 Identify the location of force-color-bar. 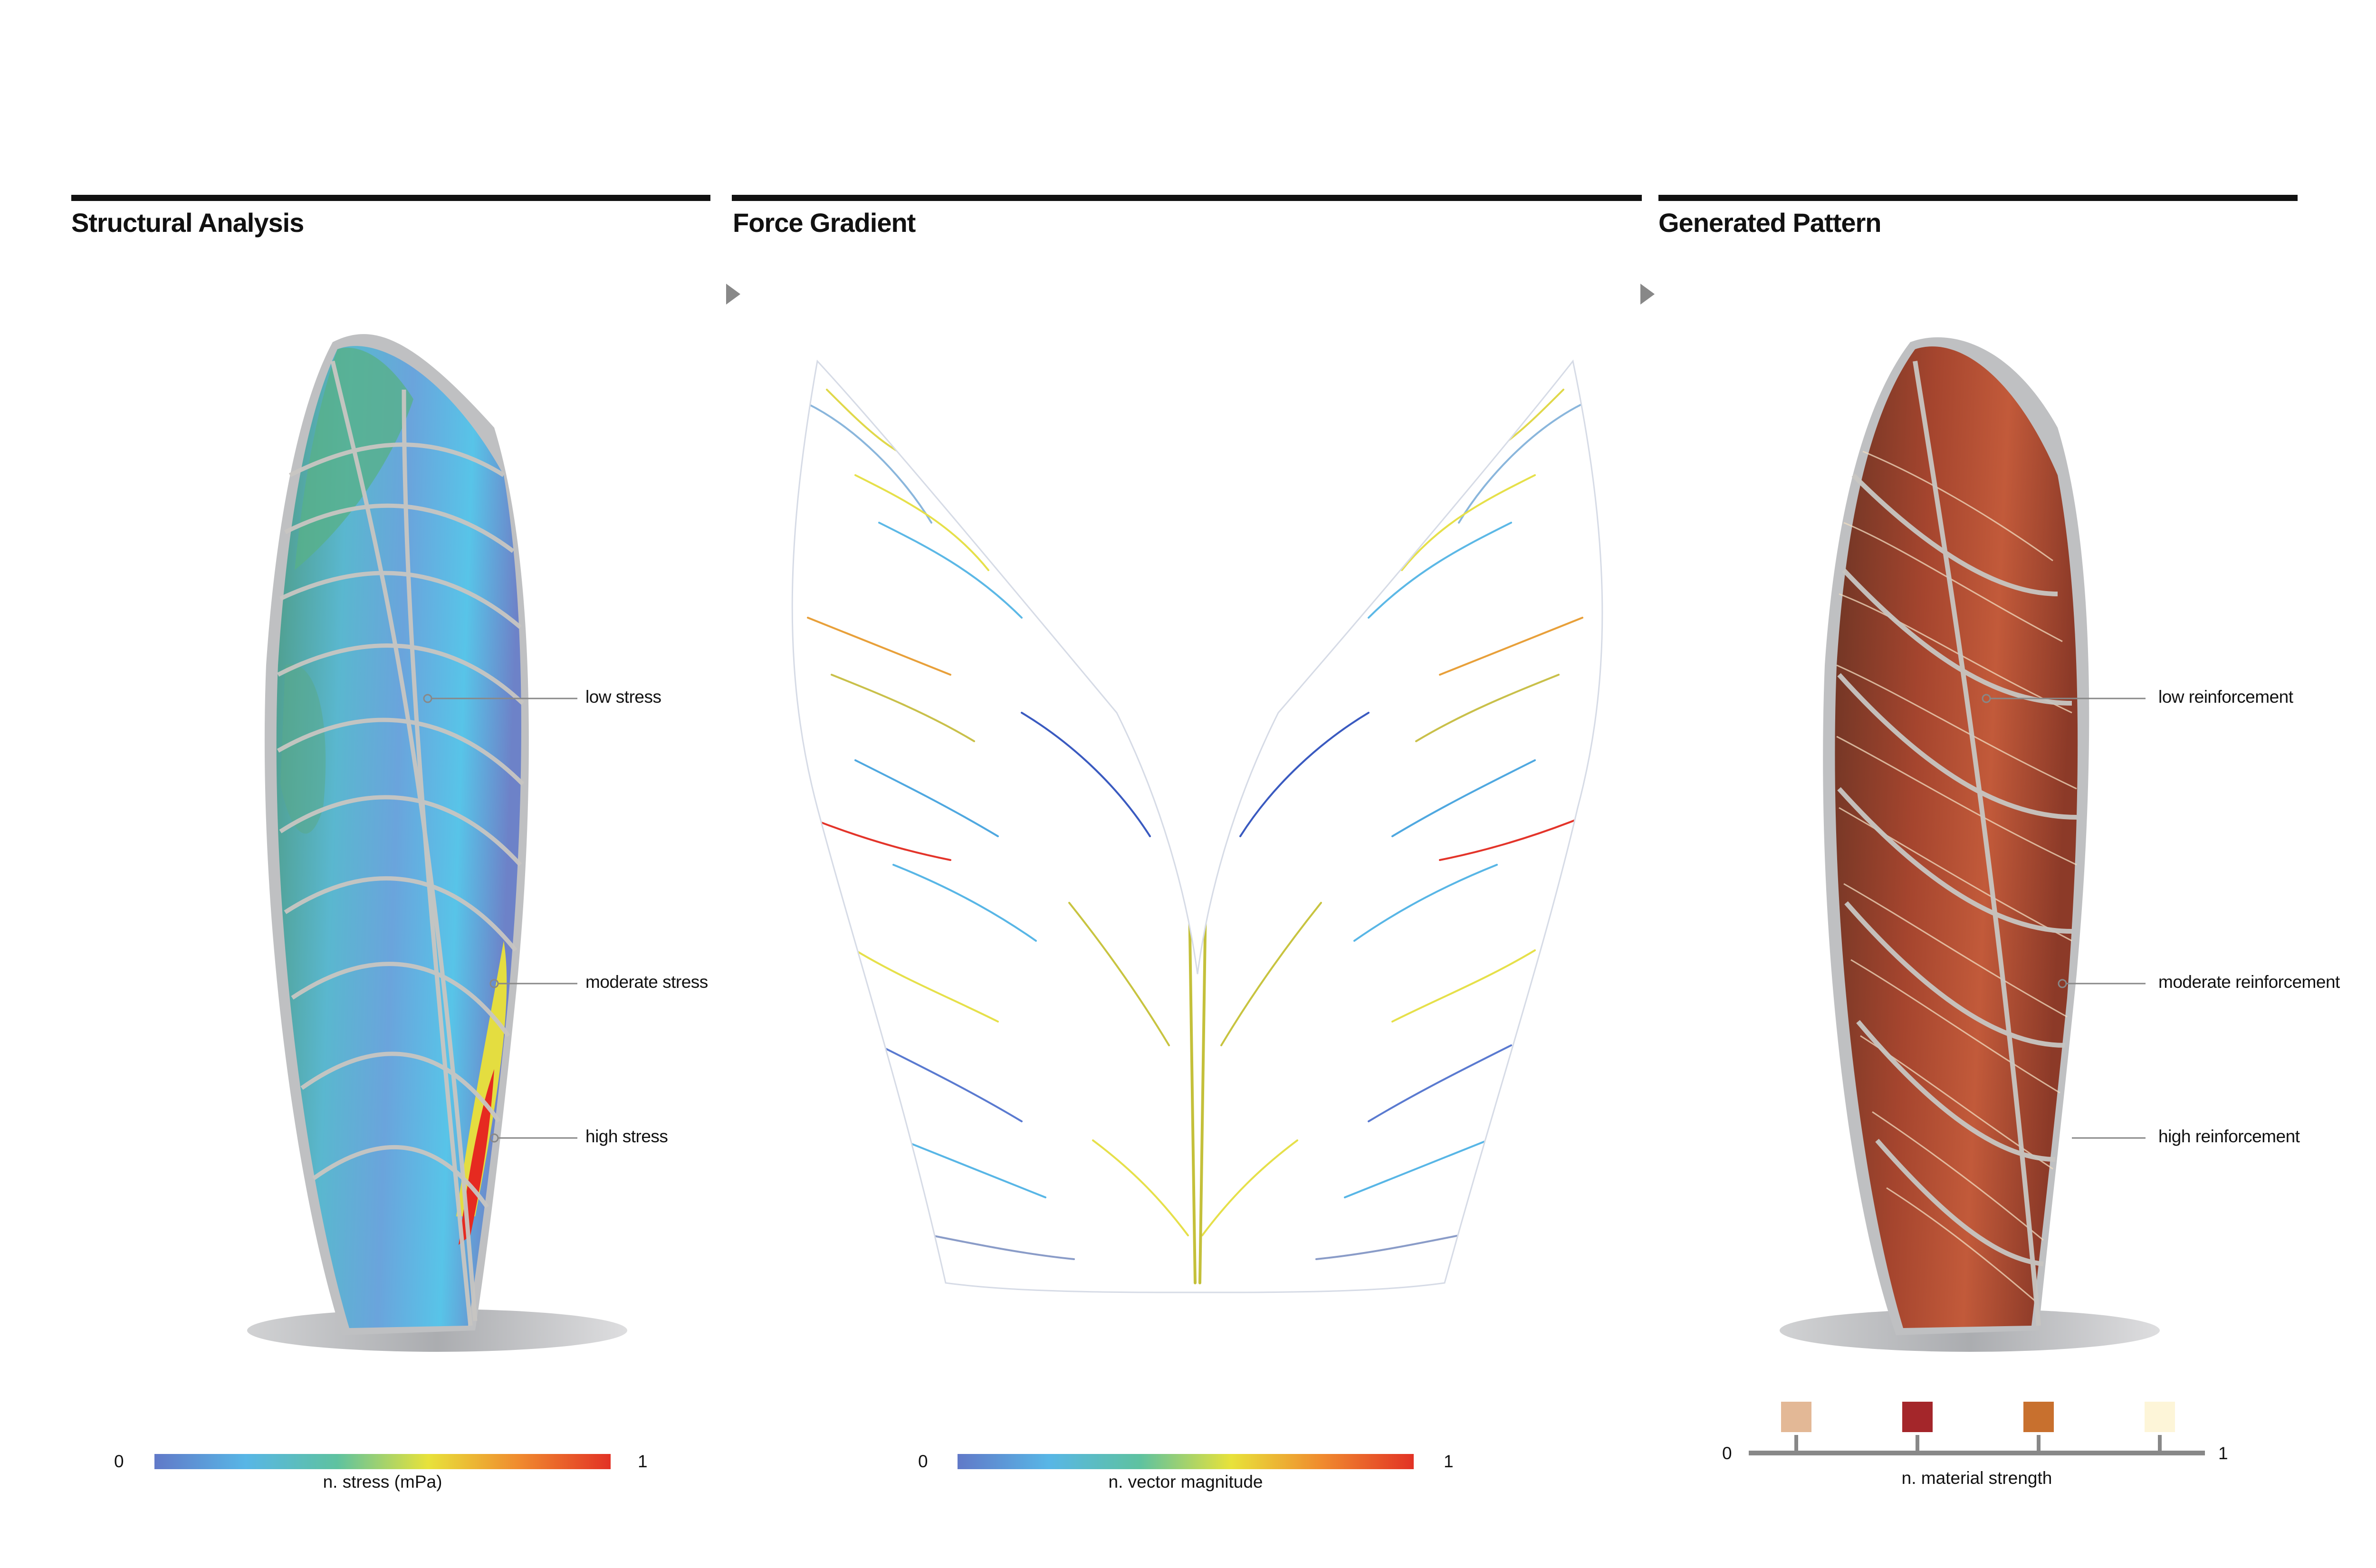
(1186, 1461).